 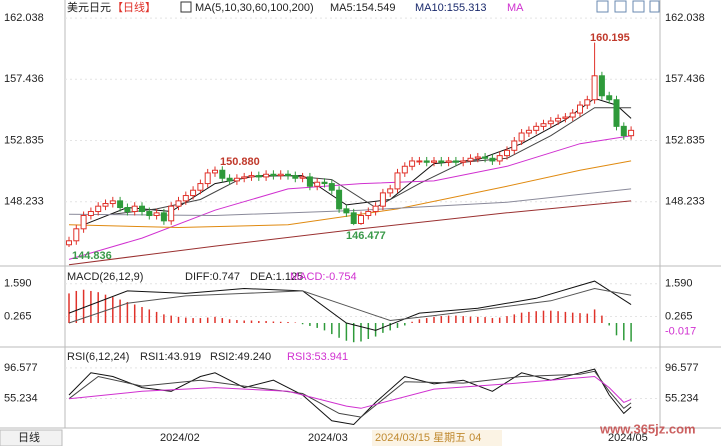 What do you see at coordinates (212, 277) in the screenshot?
I see `legend-entry: DIFF:0.747` at bounding box center [212, 277].